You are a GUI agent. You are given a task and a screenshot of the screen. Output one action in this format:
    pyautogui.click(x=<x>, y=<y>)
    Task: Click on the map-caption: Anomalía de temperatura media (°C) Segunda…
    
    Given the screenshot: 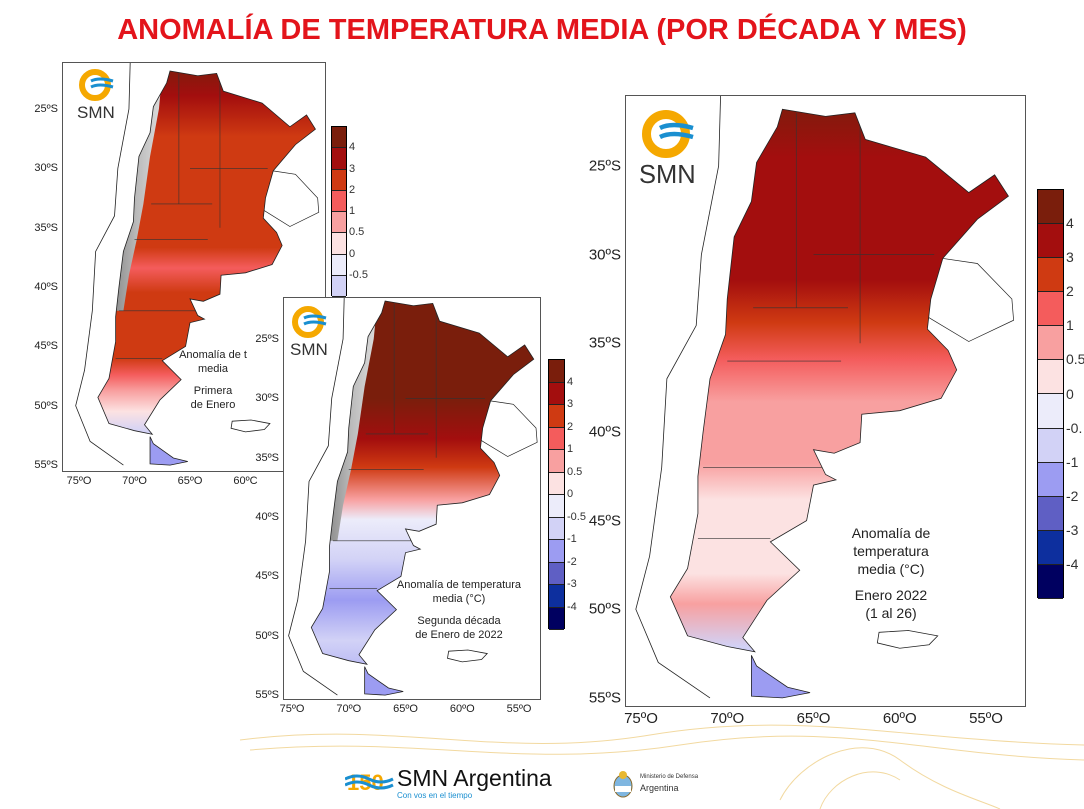 What is the action you would take?
    pyautogui.click(x=459, y=610)
    